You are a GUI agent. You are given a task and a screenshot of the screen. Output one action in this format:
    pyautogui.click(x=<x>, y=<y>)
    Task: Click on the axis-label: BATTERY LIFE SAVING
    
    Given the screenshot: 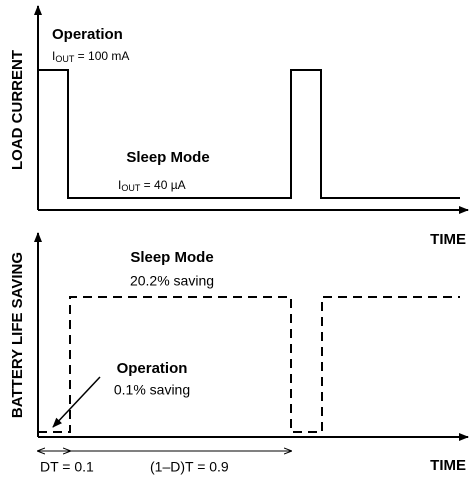 What is the action you would take?
    pyautogui.click(x=17, y=335)
    